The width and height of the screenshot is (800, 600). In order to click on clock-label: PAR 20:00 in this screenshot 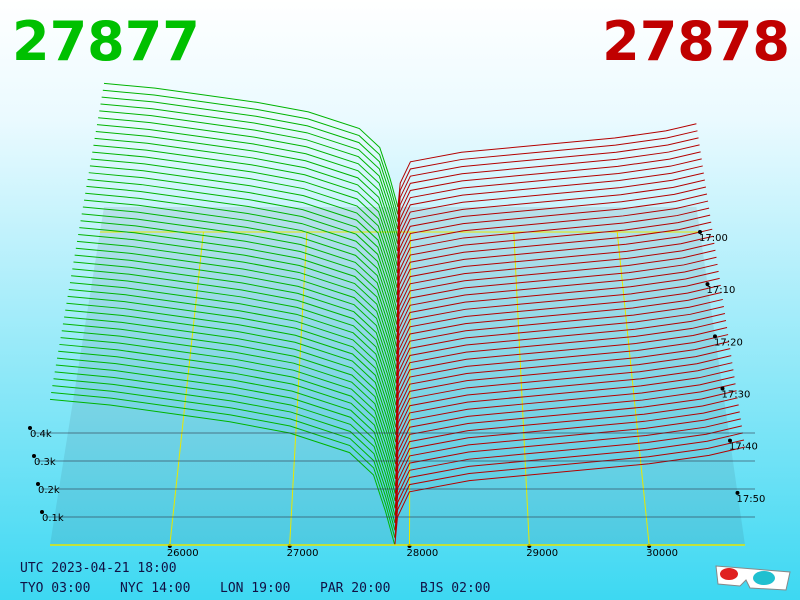, I will do `click(355, 588)`.